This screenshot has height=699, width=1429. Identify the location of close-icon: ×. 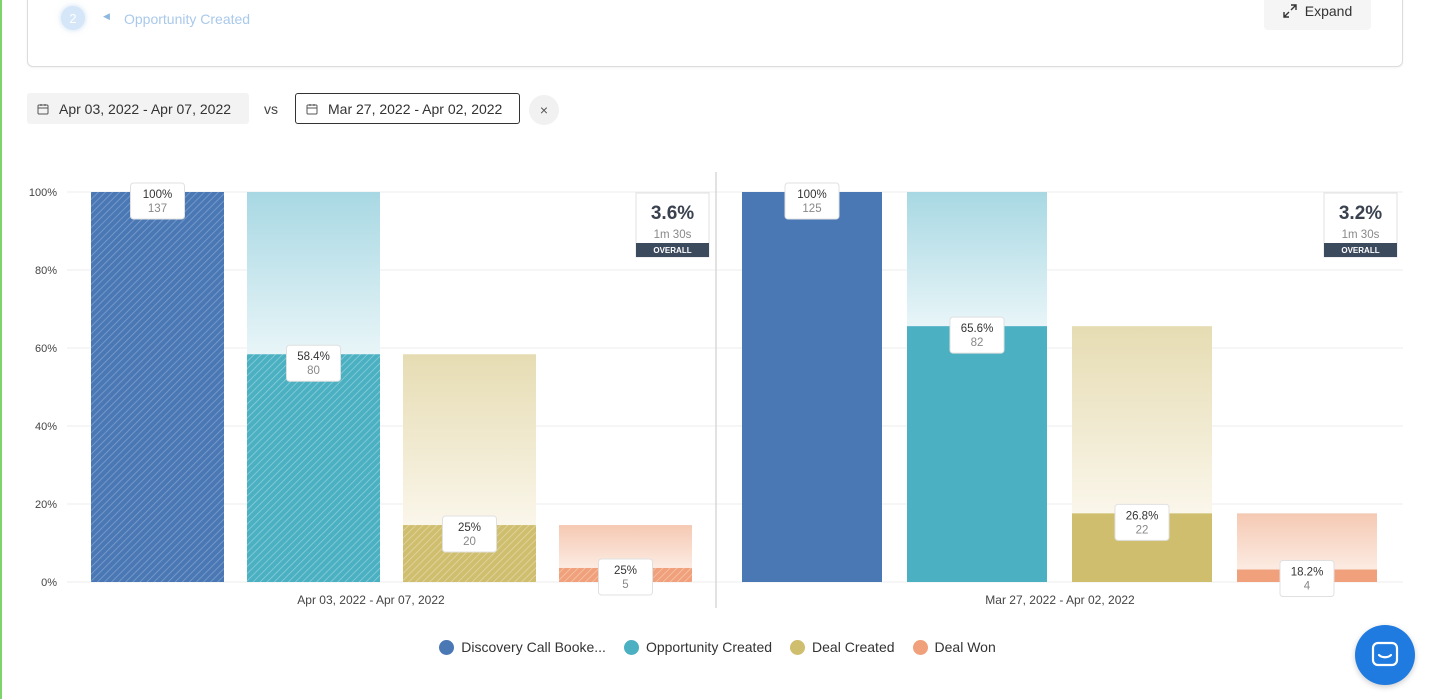
(544, 110).